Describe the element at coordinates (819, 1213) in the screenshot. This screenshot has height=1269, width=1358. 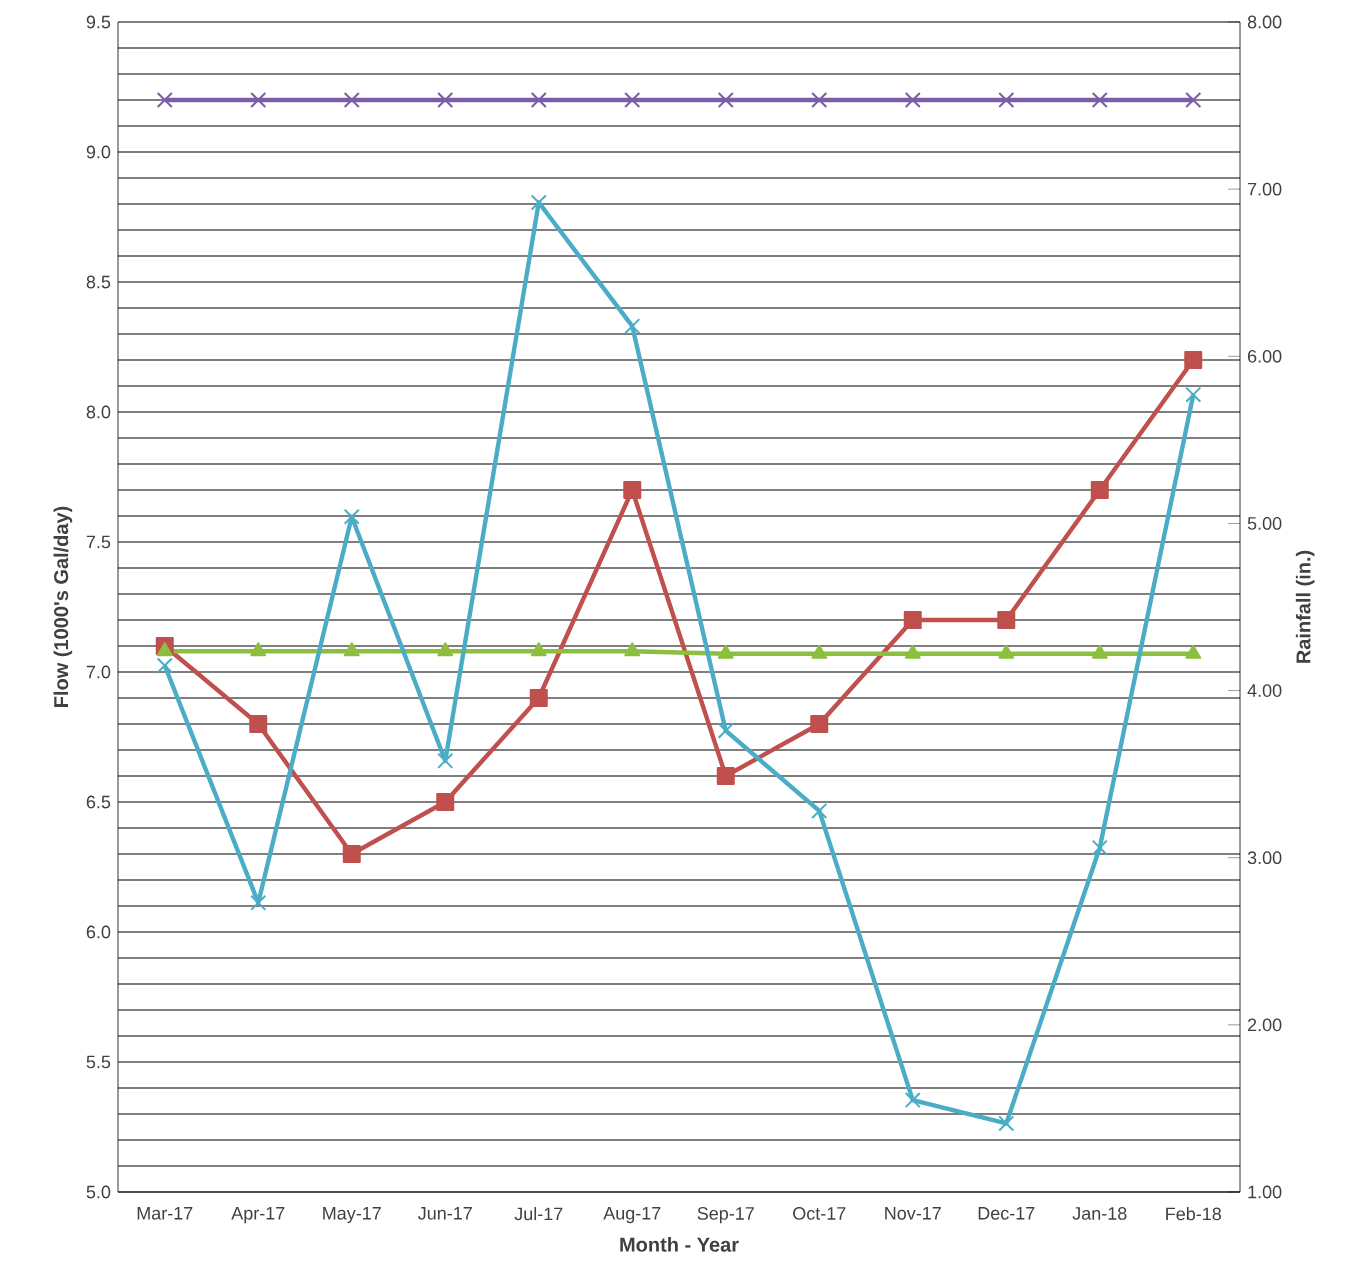
I see `x-tick-label: Oct-17` at that location.